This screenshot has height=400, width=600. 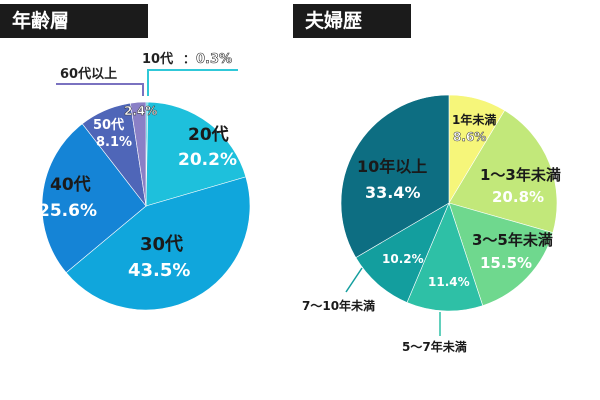 What do you see at coordinates (70, 184) in the screenshot?
I see `label-40s-name: 40代` at bounding box center [70, 184].